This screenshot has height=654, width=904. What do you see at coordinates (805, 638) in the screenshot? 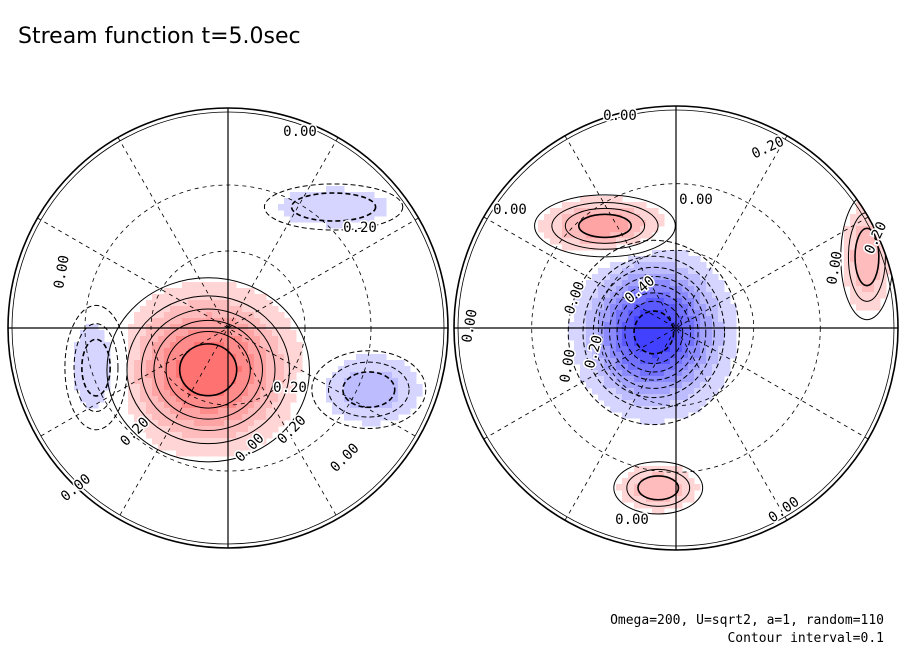
I see `contour-interval-note: Contour interval=0.1` at bounding box center [805, 638].